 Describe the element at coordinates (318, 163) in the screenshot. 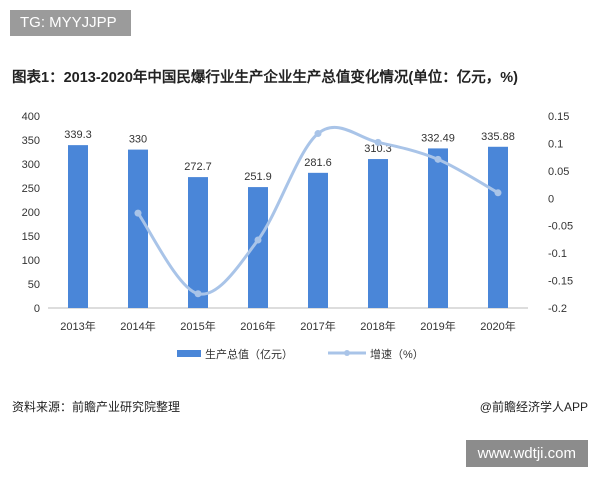

I see `data-label: 281.6` at that location.